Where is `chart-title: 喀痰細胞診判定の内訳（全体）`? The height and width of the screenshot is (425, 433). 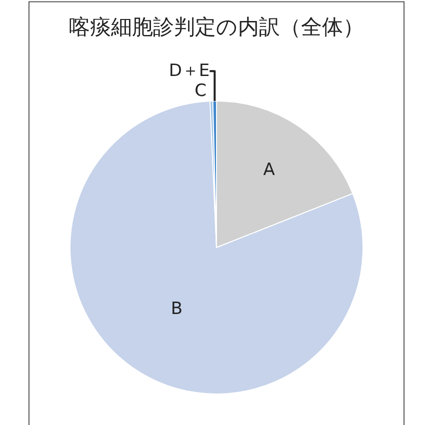 chart-title: 喀痰細胞診判定の内訳（全体） is located at coordinates (216, 26).